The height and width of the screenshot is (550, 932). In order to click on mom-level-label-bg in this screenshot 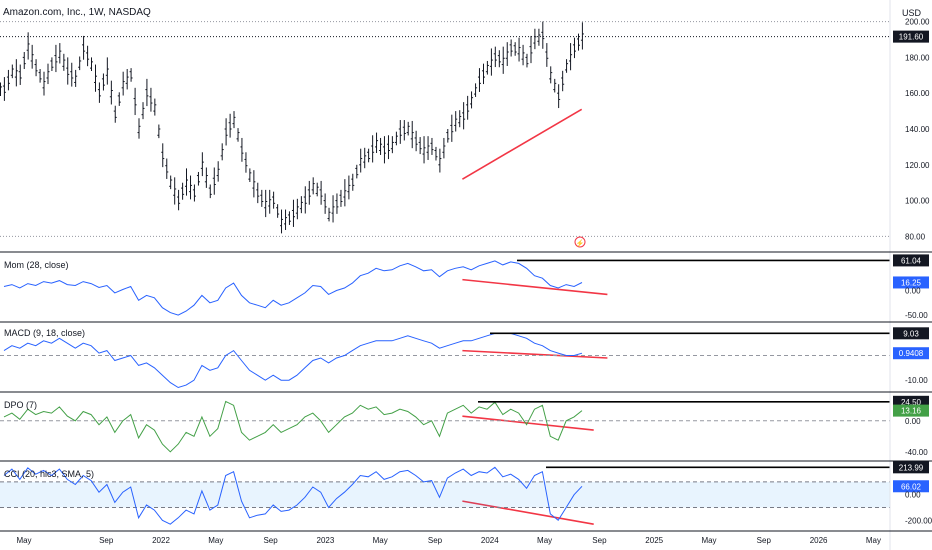, I will do `click(911, 260)`.